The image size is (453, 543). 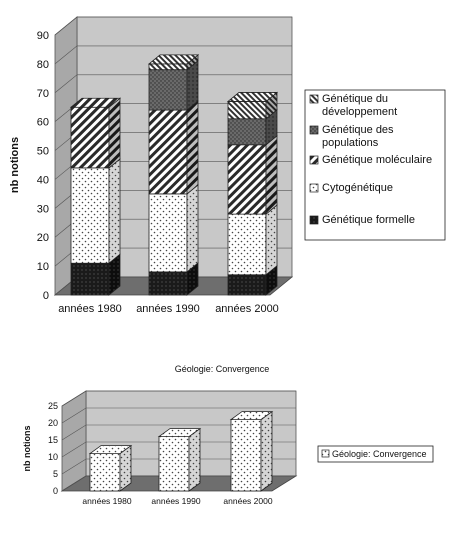 What do you see at coordinates (43, 209) in the screenshot?
I see `y-tick-label: 30` at bounding box center [43, 209].